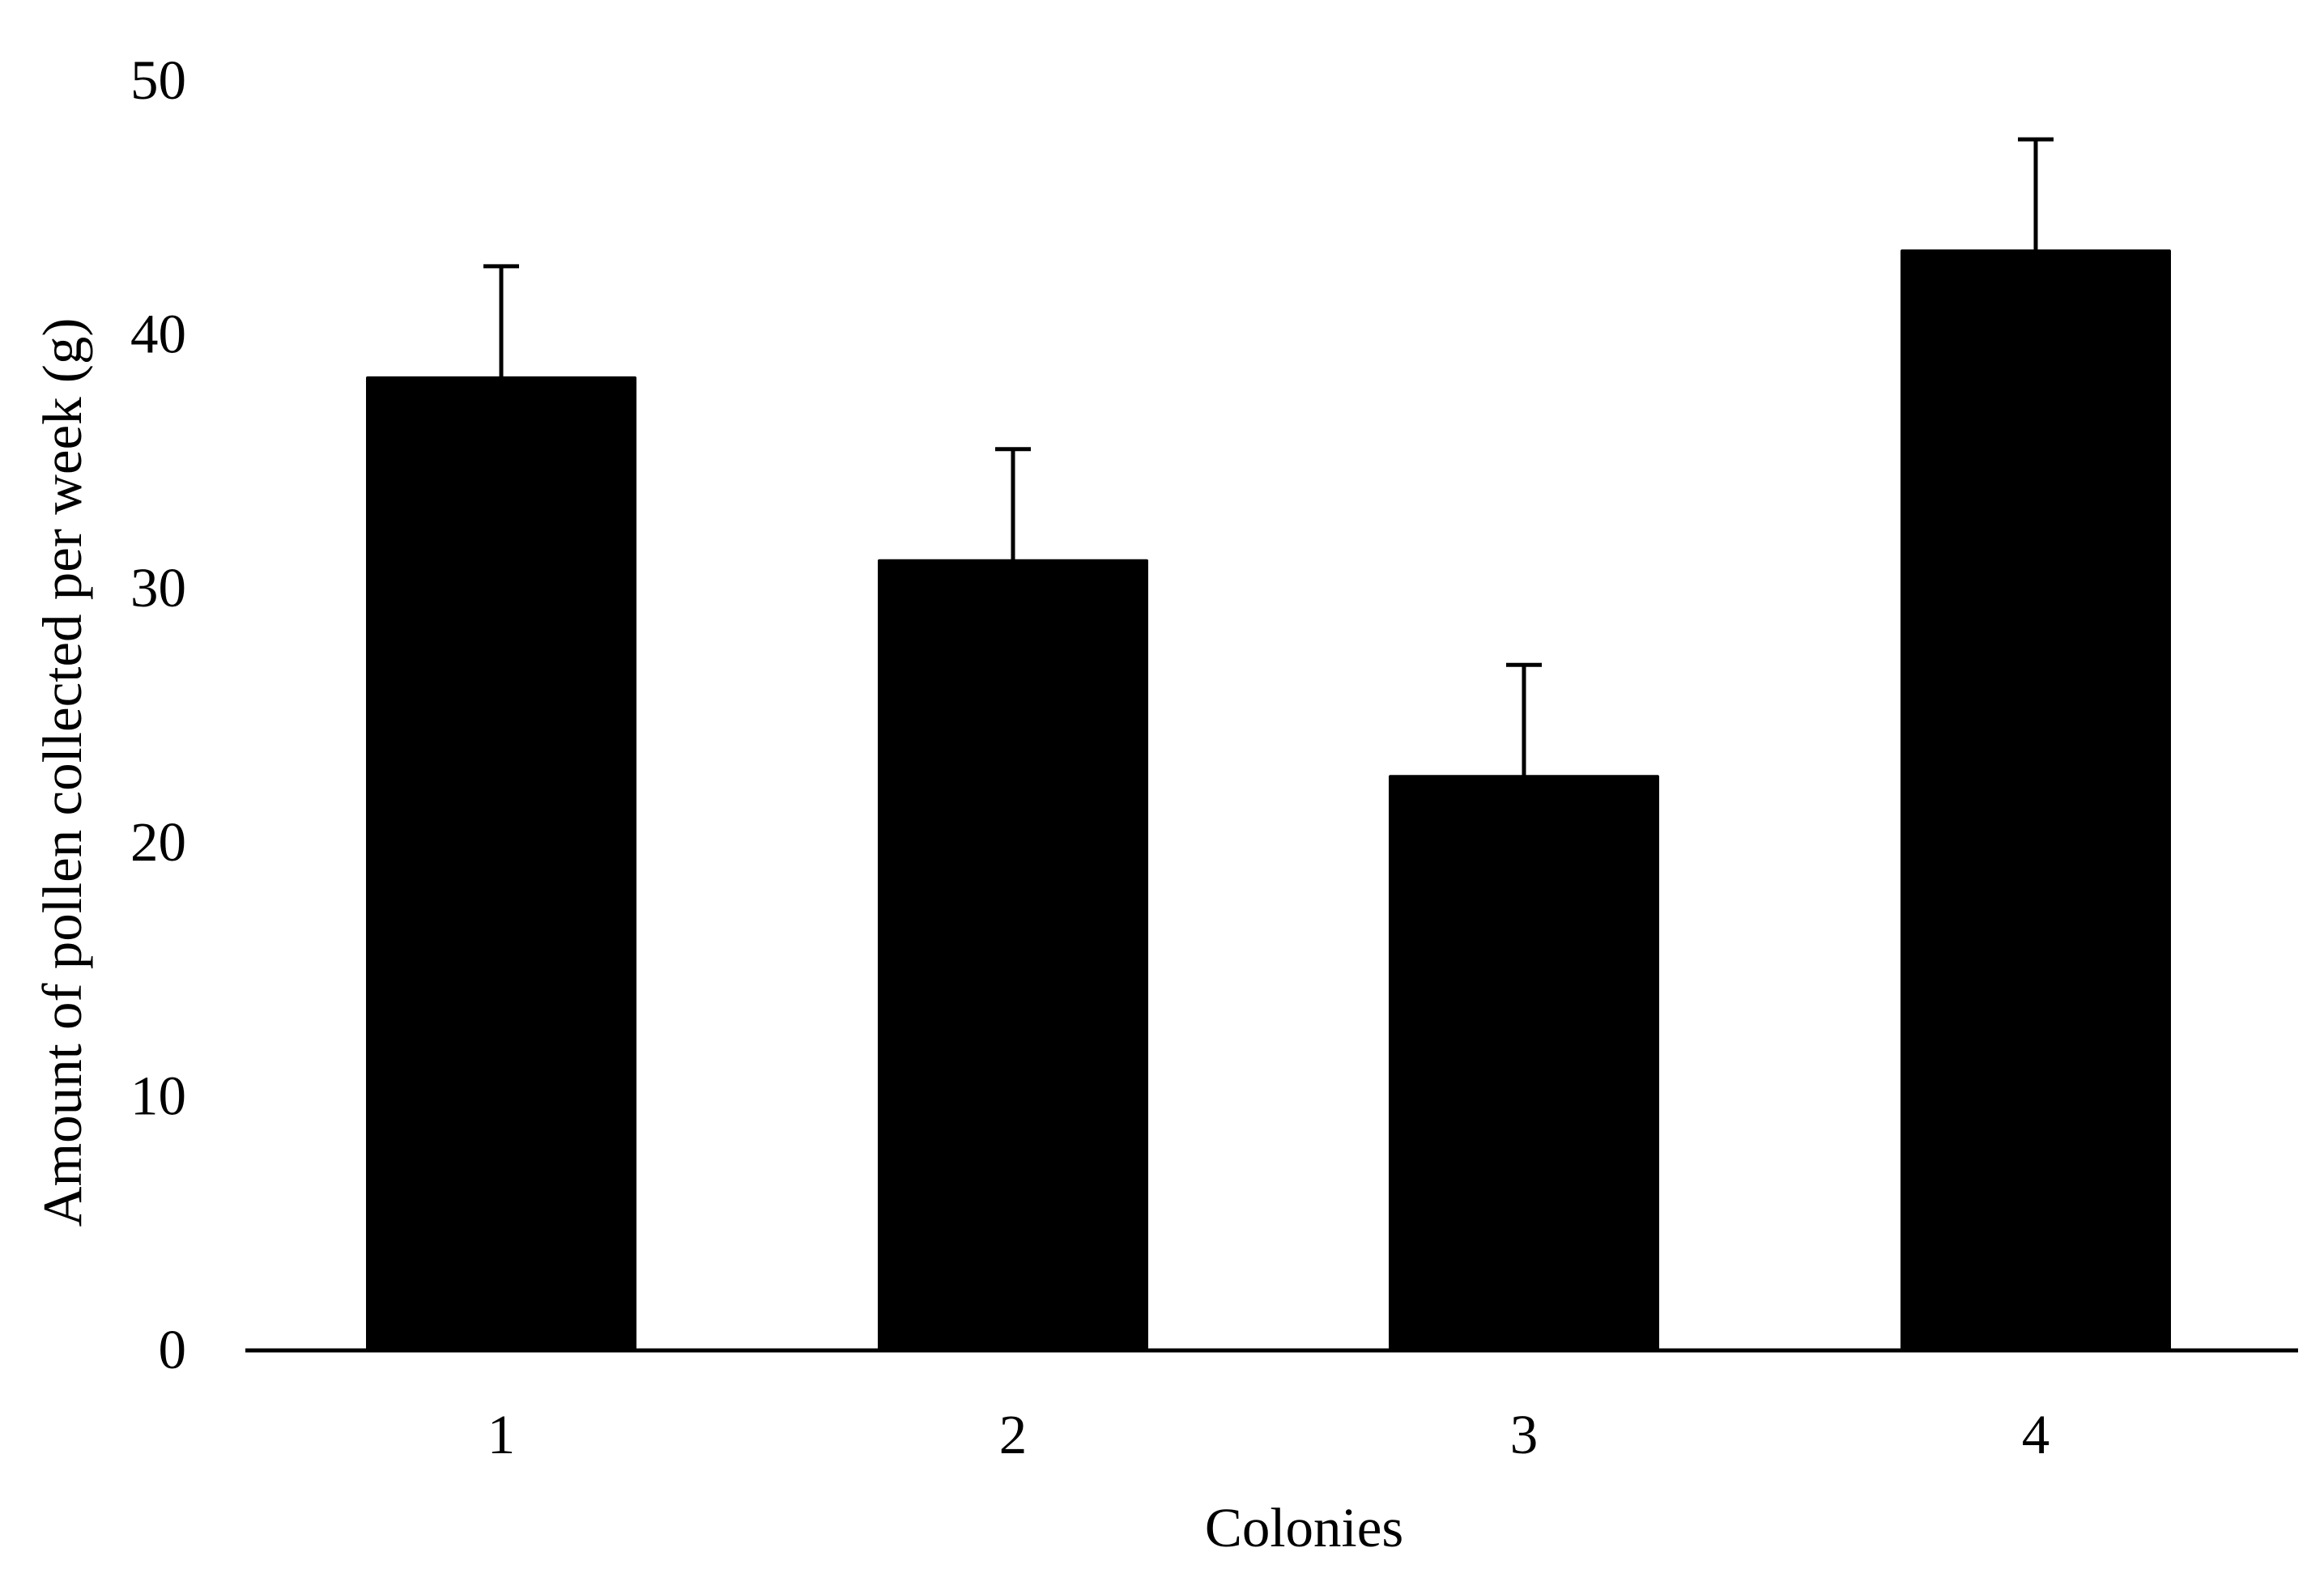 The height and width of the screenshot is (1586, 2324). What do you see at coordinates (1269, 1434) in the screenshot?
I see `x-axis-tick-labels: 1 2 3 4` at bounding box center [1269, 1434].